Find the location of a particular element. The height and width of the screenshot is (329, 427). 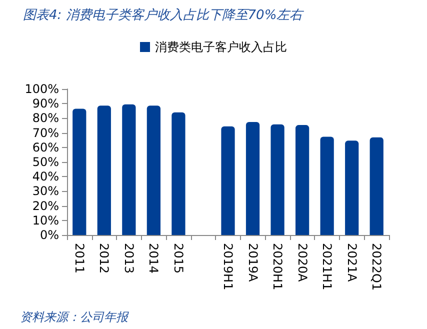

y-tick-label: 30% is located at coordinates (45, 191).